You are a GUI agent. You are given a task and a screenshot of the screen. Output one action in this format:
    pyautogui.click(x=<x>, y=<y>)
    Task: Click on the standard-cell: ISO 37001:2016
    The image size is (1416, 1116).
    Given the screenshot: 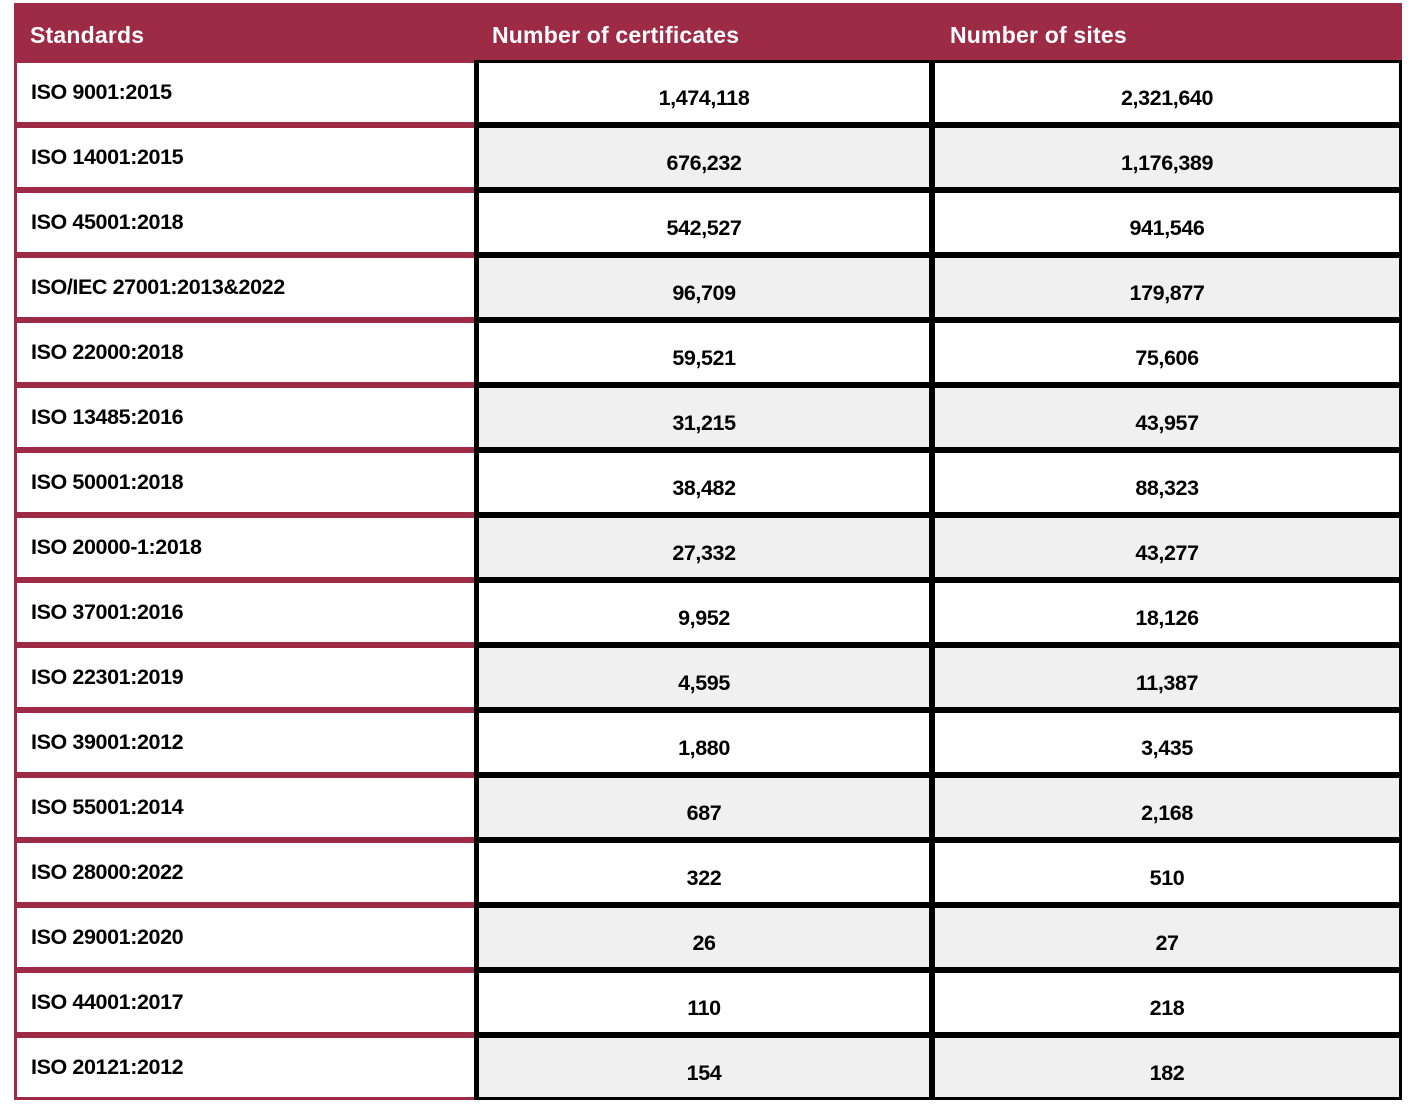 What is the action you would take?
    pyautogui.click(x=244, y=612)
    